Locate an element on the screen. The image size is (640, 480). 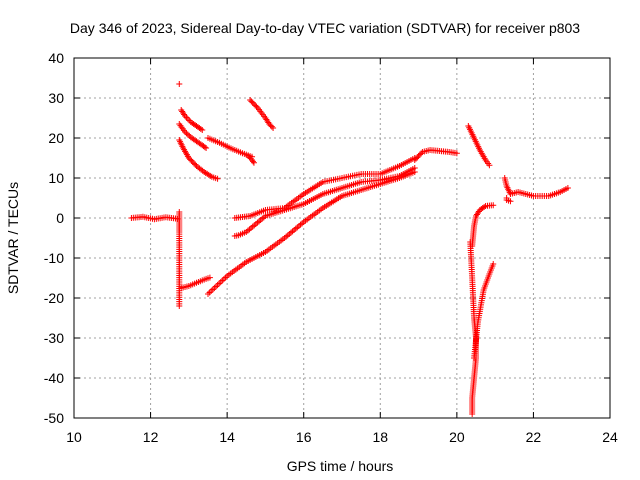
x-tick-label: 20 is located at coordinates (457, 437).